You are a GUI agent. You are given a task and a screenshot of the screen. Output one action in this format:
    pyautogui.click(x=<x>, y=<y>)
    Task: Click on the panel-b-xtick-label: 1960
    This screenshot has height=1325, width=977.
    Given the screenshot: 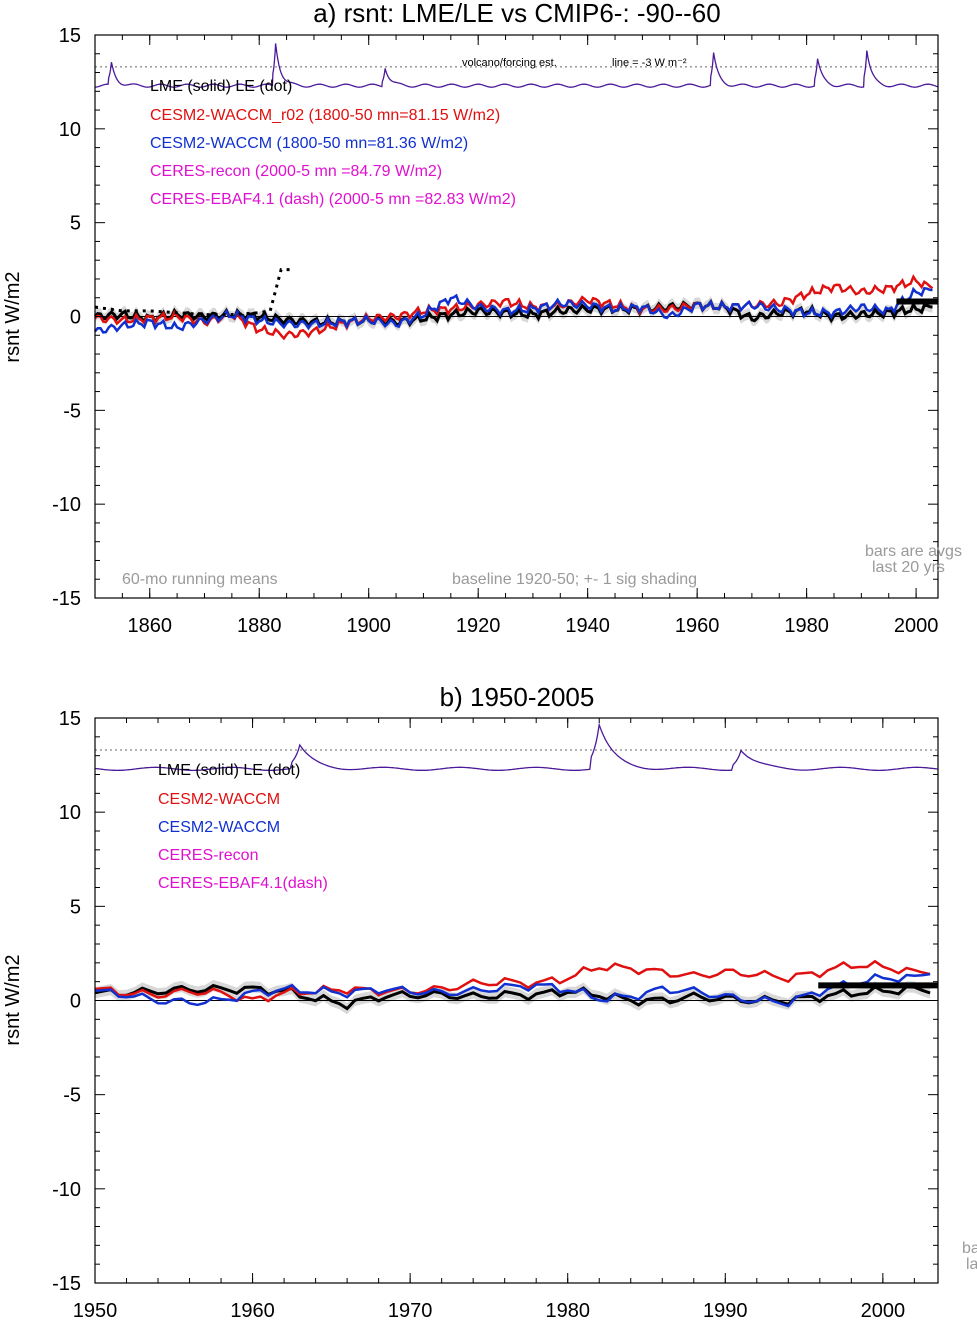 What is the action you would take?
    pyautogui.click(x=252, y=1311)
    